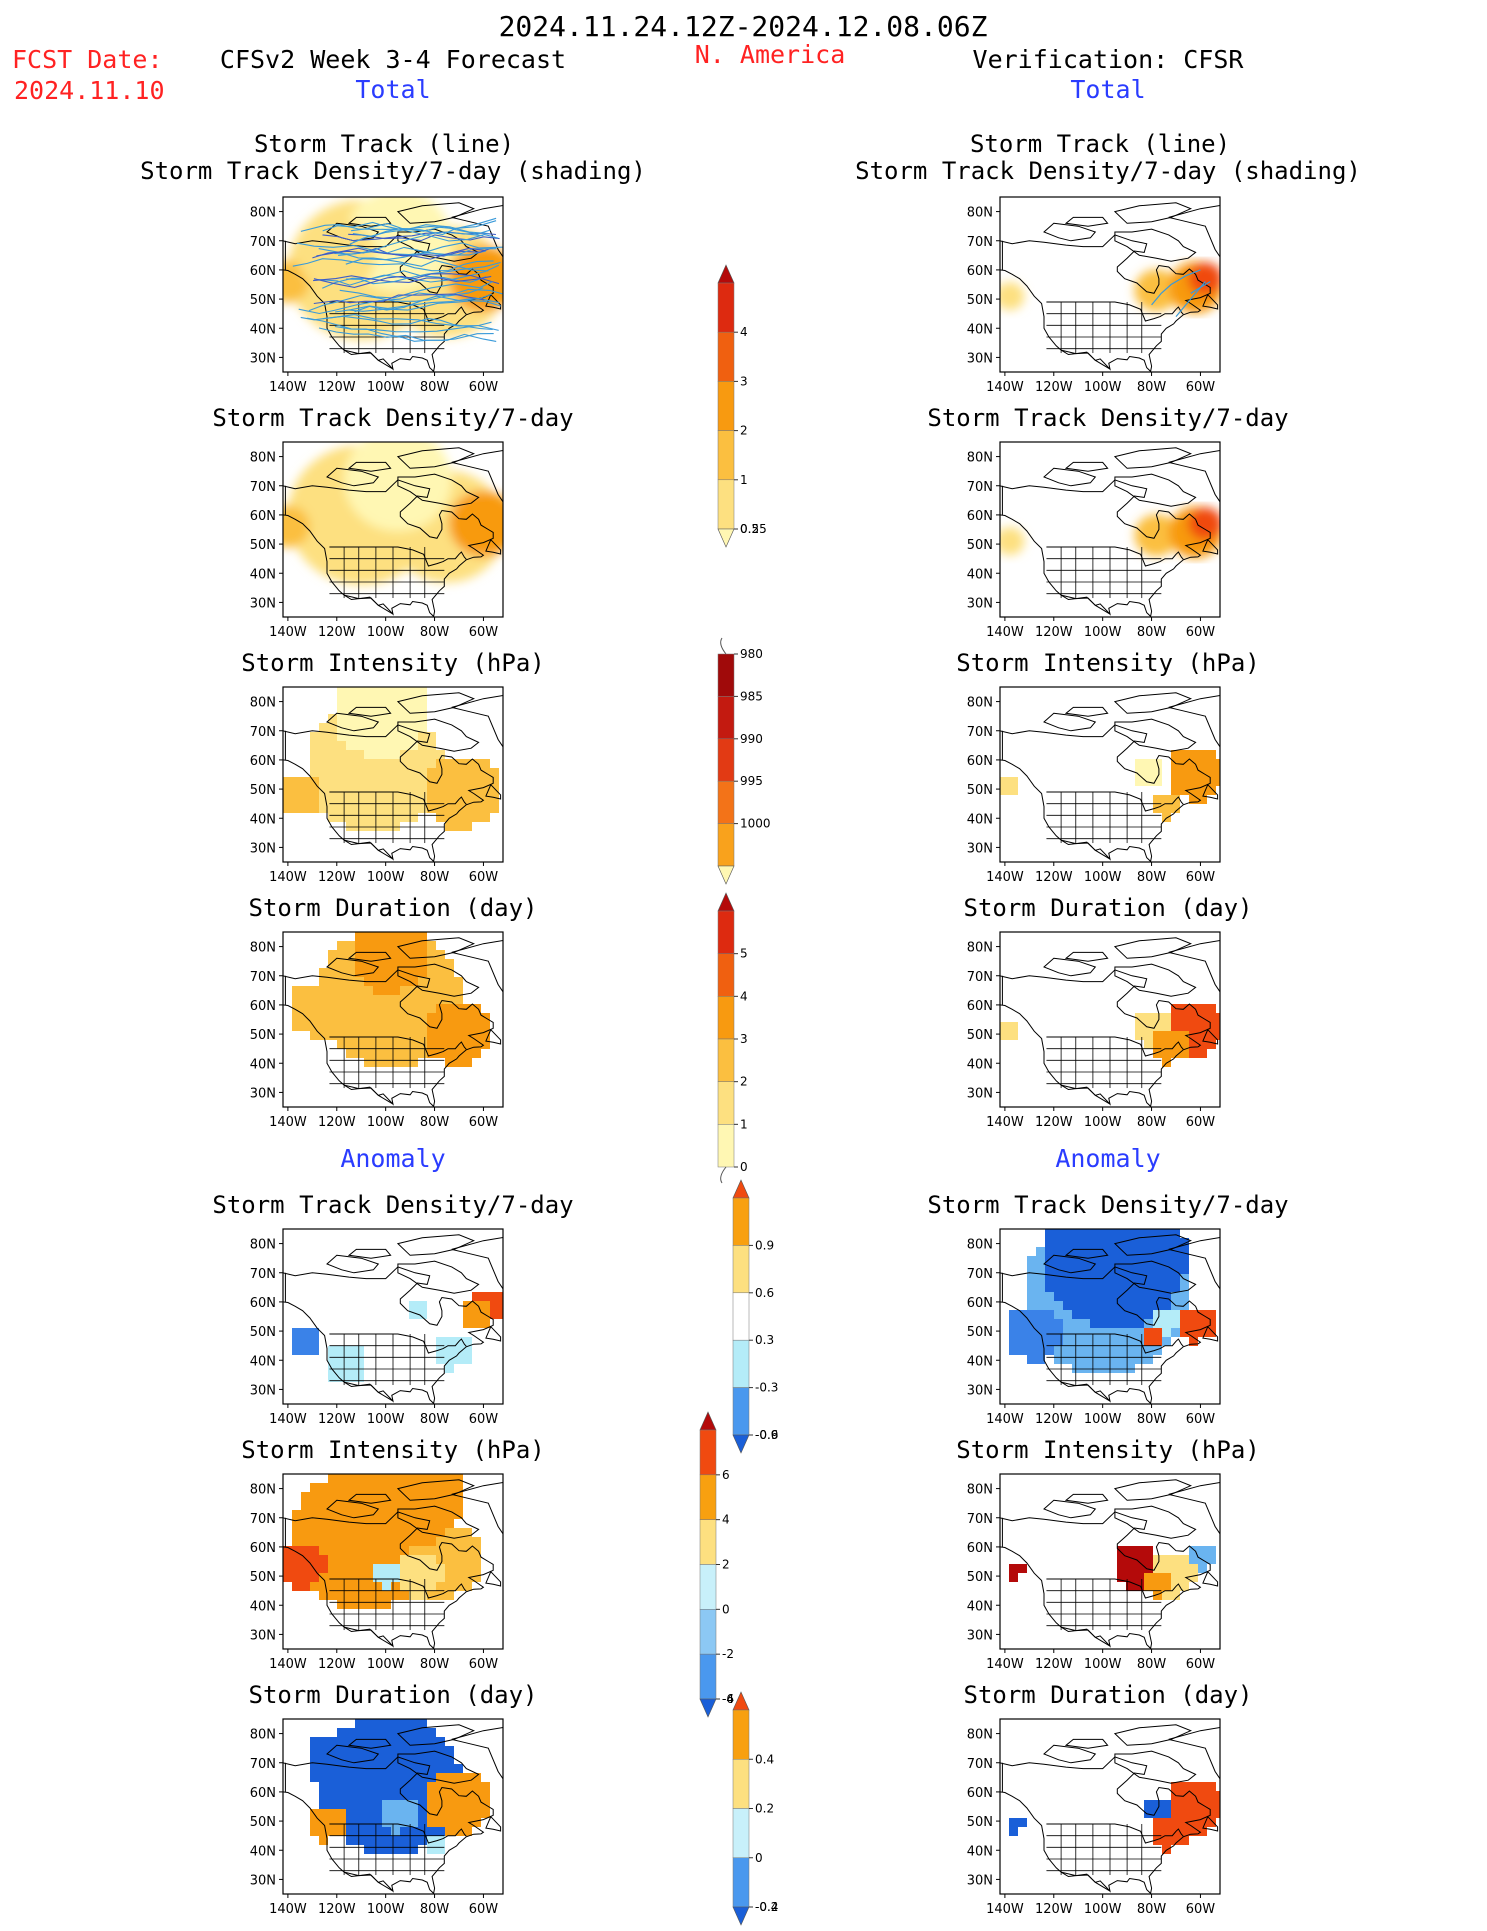 This screenshot has height=1931, width=1487. What do you see at coordinates (393, 663) in the screenshot?
I see `panel-title-l3: Storm Intensity (hPa)` at bounding box center [393, 663].